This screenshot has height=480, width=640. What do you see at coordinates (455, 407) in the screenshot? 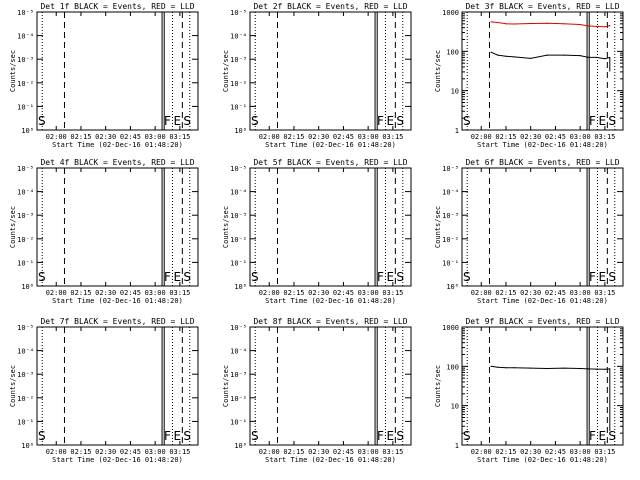
I see `y-tick-label: 10` at bounding box center [455, 407].